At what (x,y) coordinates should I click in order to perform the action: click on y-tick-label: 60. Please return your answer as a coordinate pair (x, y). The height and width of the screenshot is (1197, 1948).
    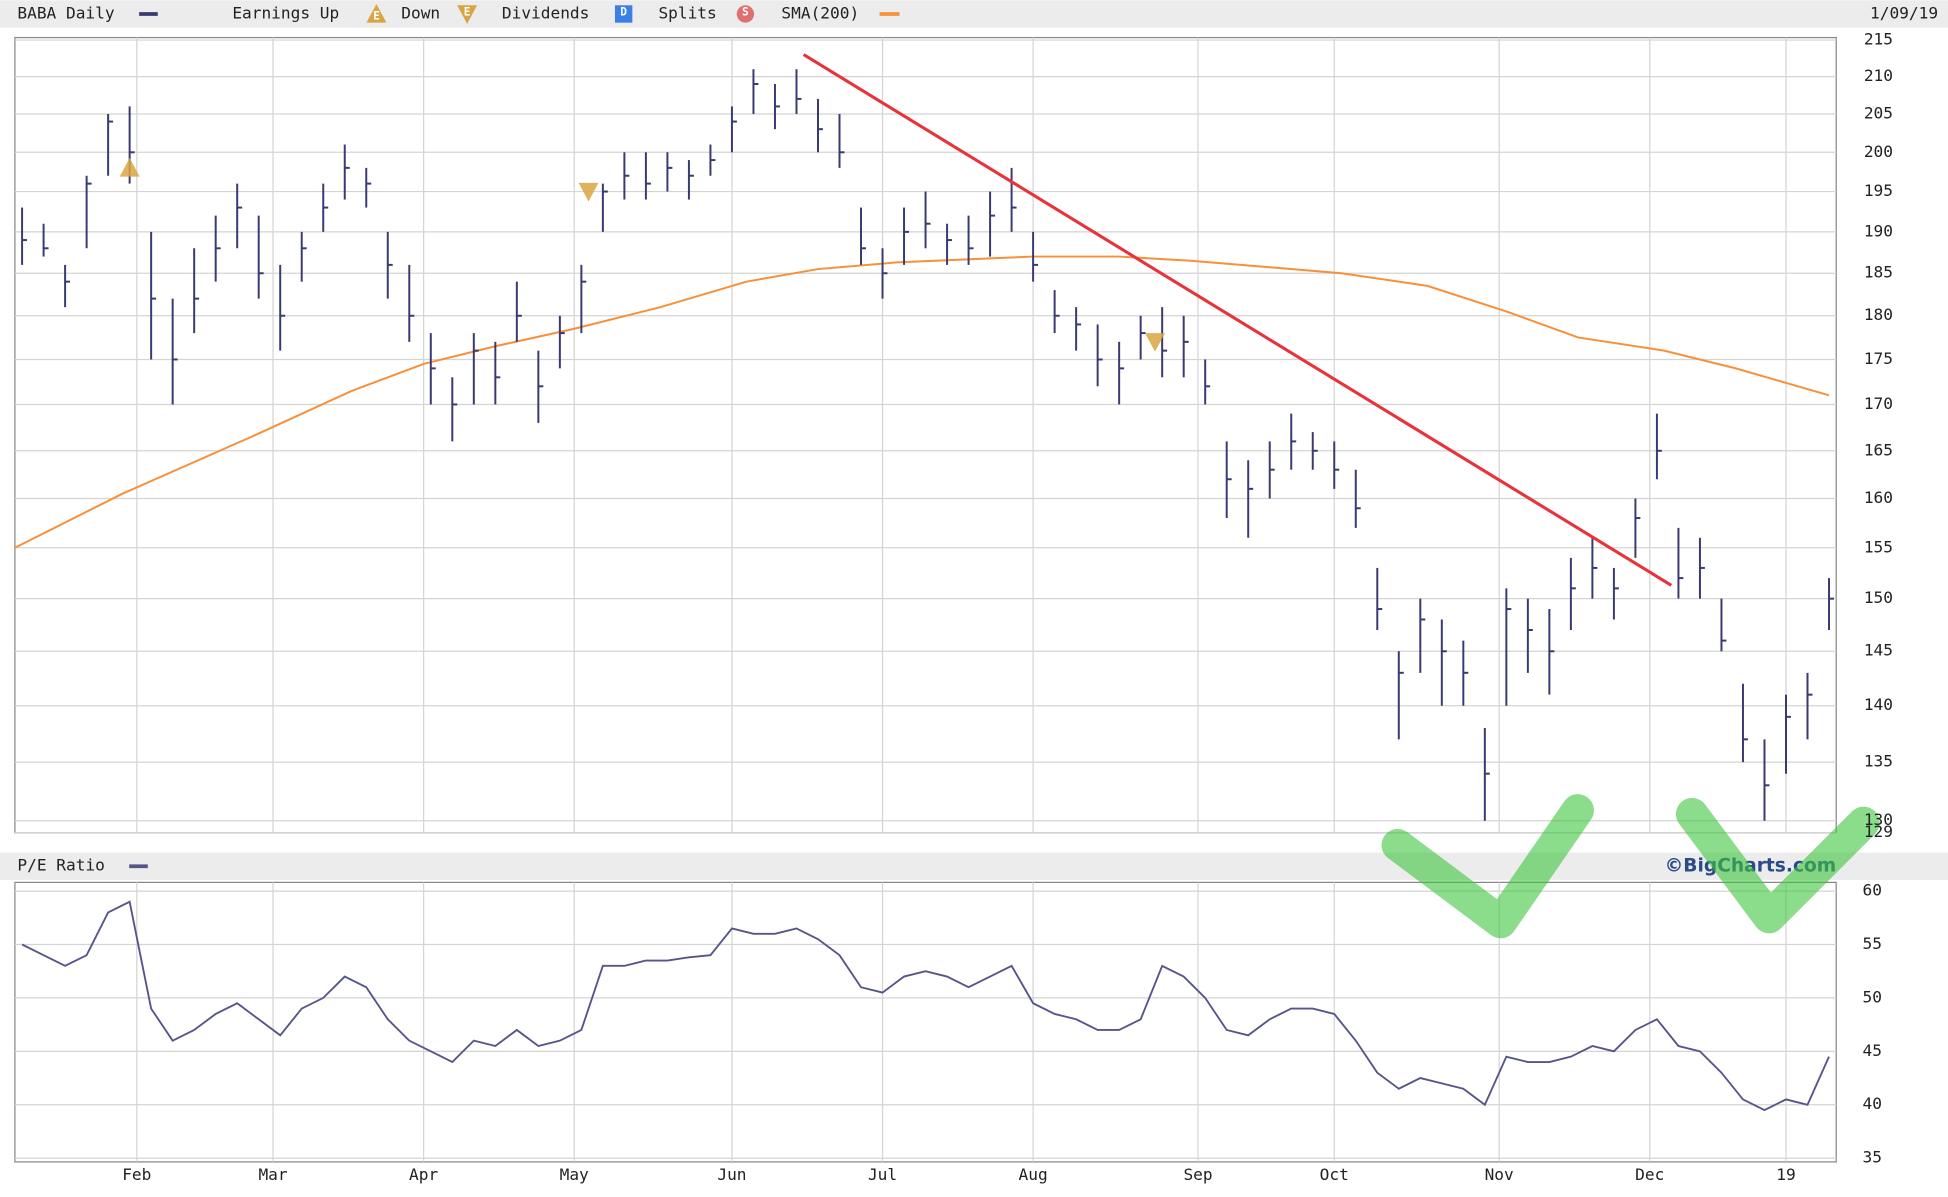
    Looking at the image, I should click on (1871, 890).